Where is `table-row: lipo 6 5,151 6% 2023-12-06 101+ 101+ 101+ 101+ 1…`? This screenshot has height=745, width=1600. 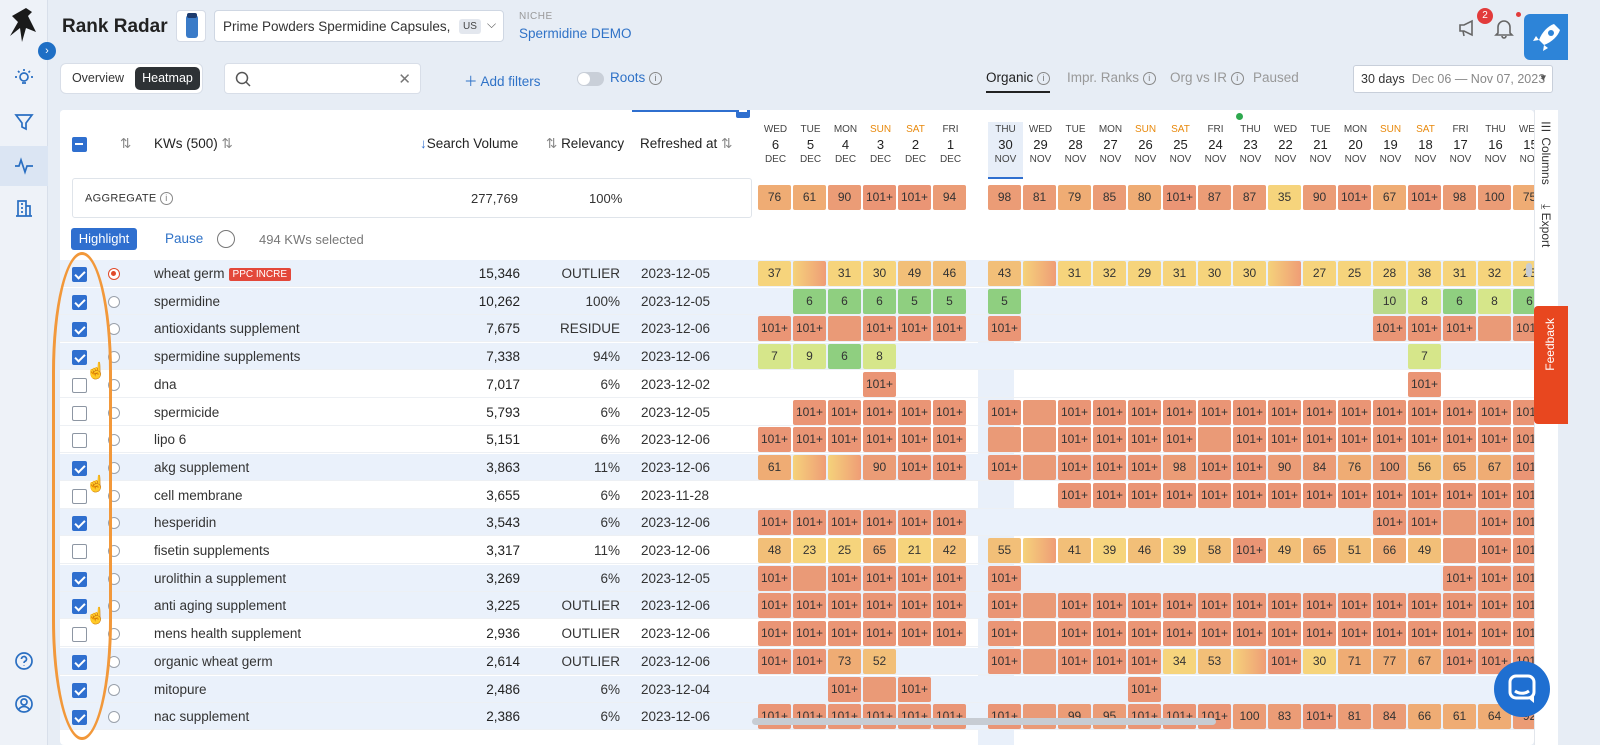 table-row: lipo 6 5,151 6% 2023-12-06 101+ 101+ 101+ 101+ 1… is located at coordinates (797, 440).